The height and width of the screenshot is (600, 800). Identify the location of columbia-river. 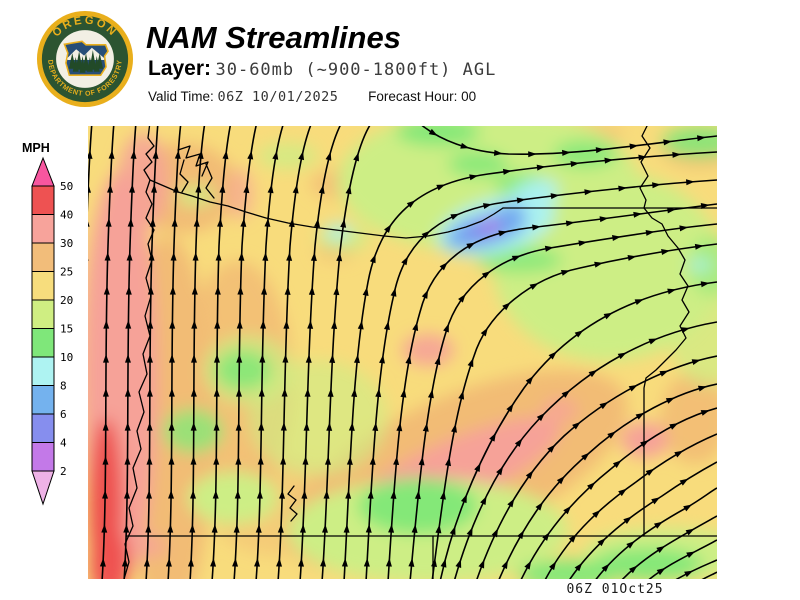
(326, 209).